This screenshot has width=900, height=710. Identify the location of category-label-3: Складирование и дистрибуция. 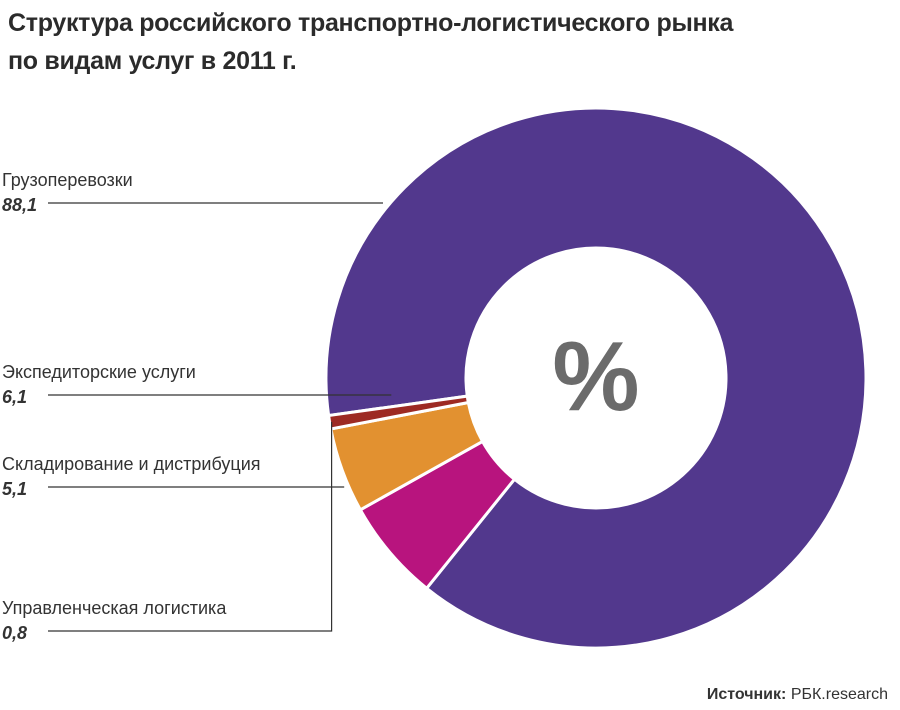
(131, 464).